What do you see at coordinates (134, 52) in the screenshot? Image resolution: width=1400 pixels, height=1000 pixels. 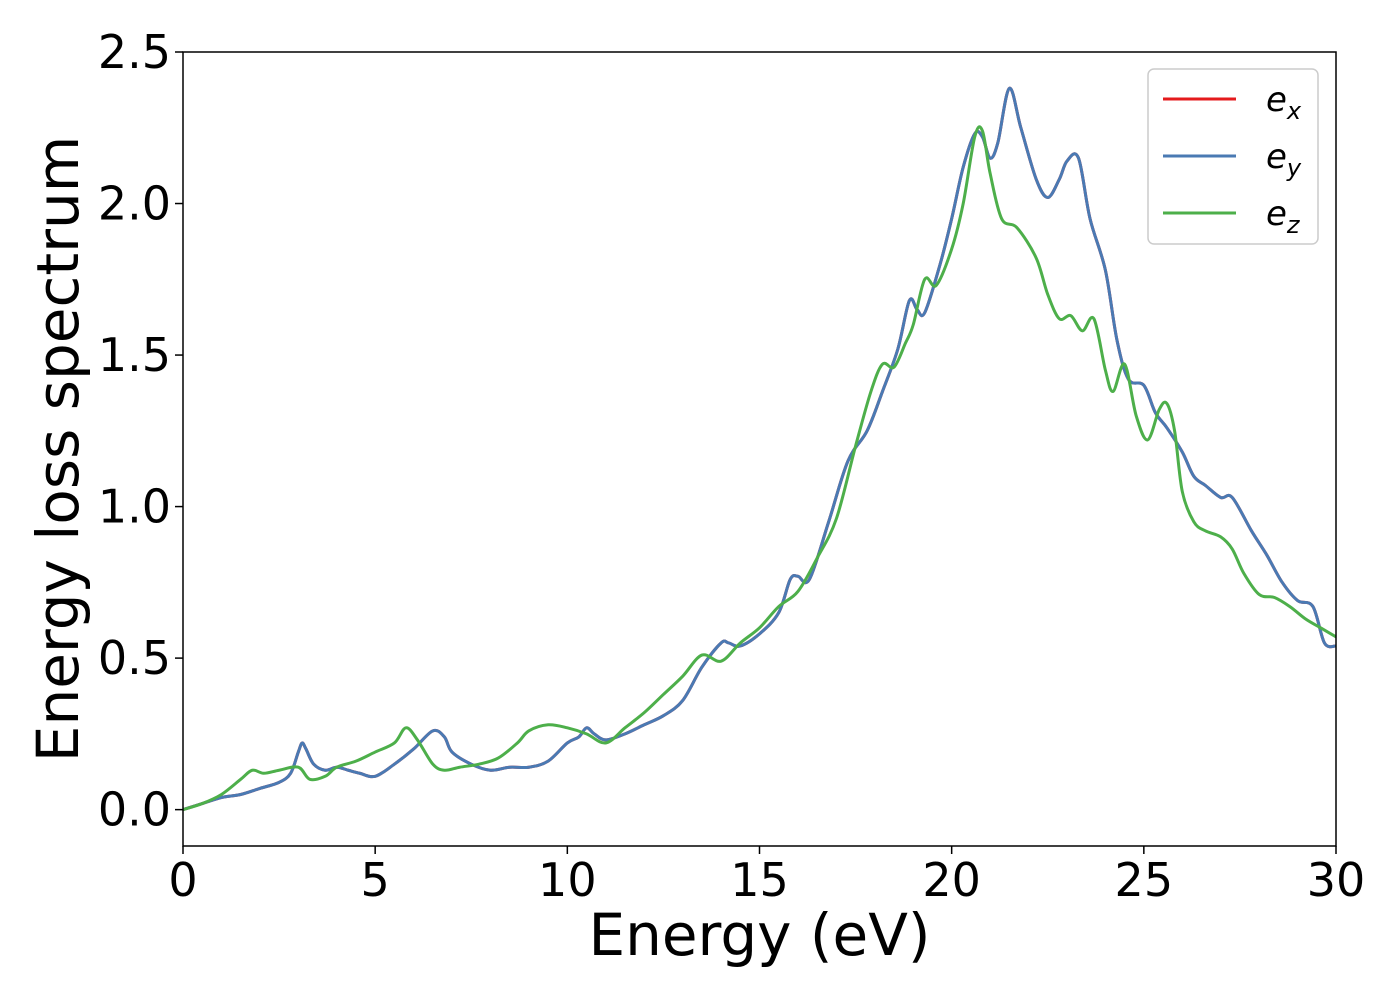 I see `y-tick-label: 2.5` at bounding box center [134, 52].